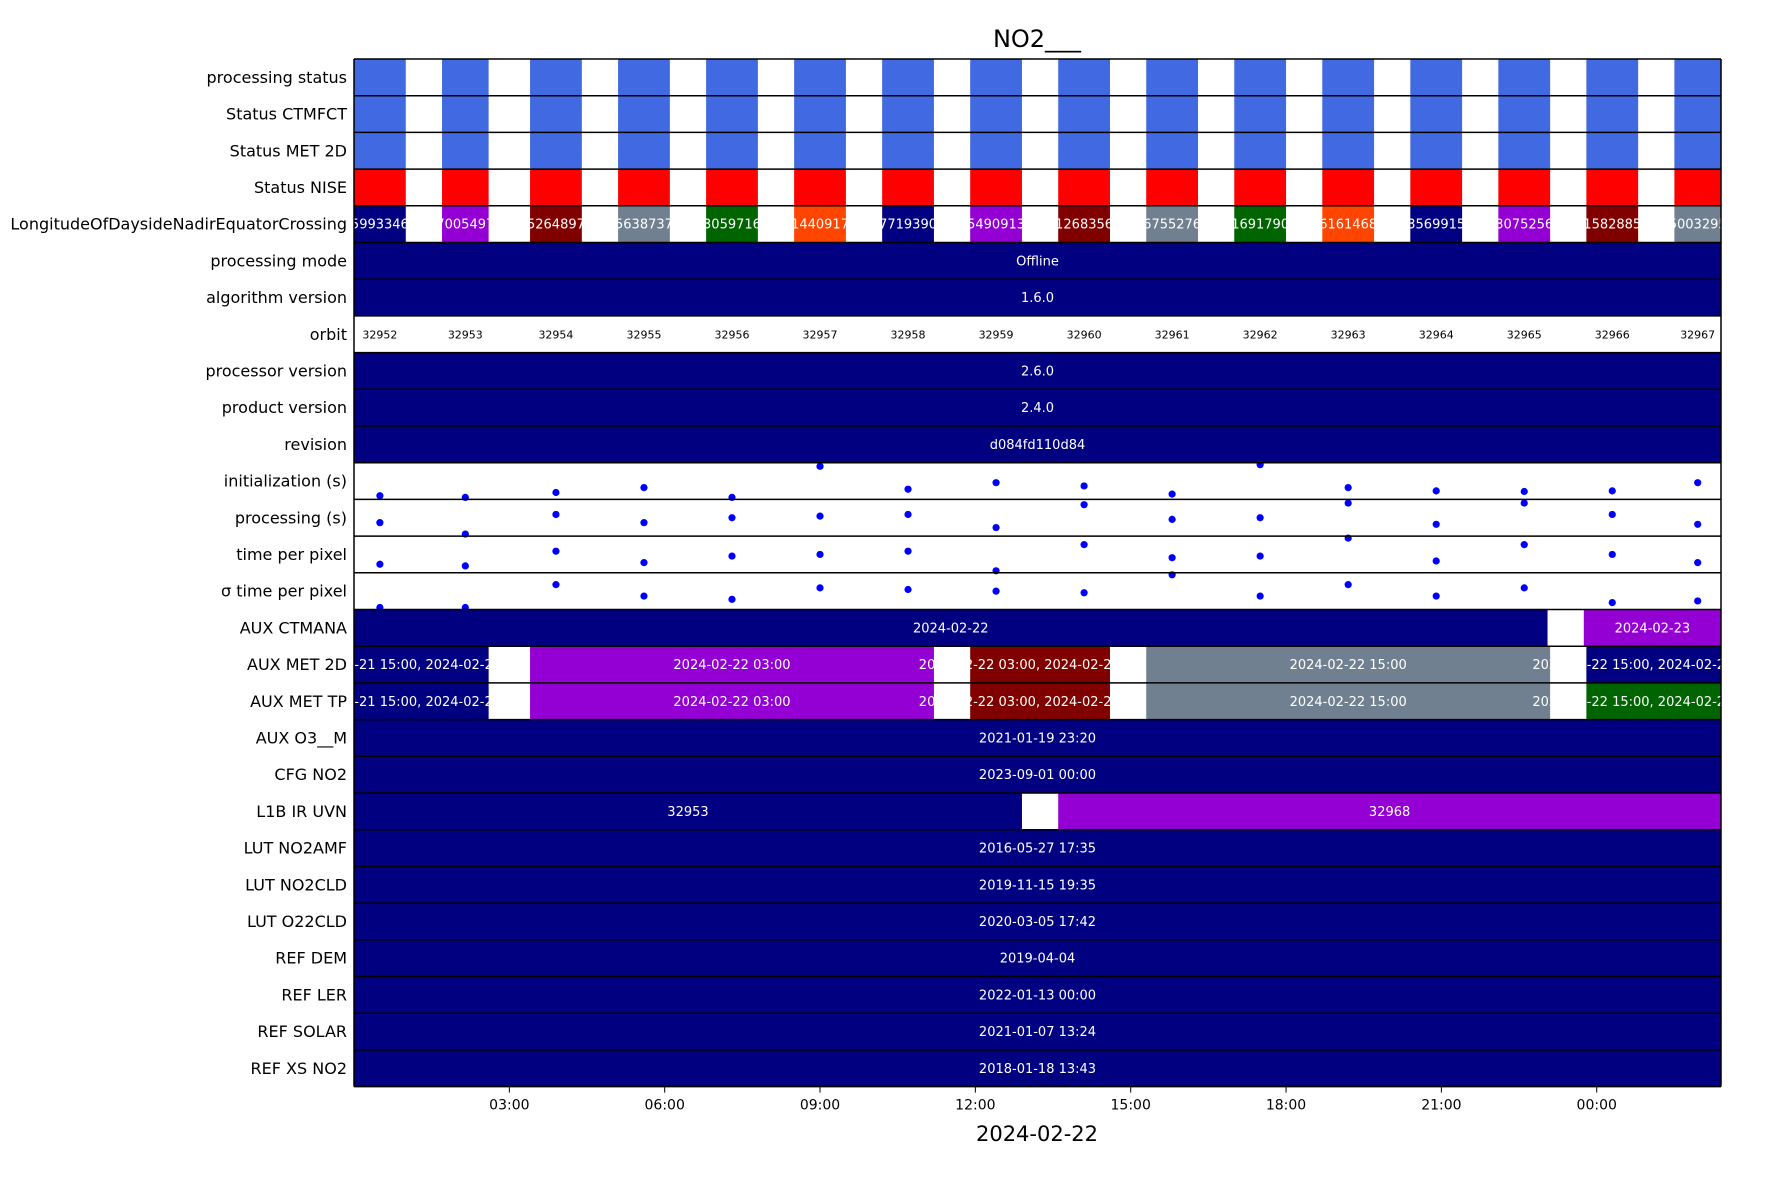 This screenshot has width=1771, height=1181. I want to click on span-label: 2021-01-07 13:24, so click(1037, 1032).